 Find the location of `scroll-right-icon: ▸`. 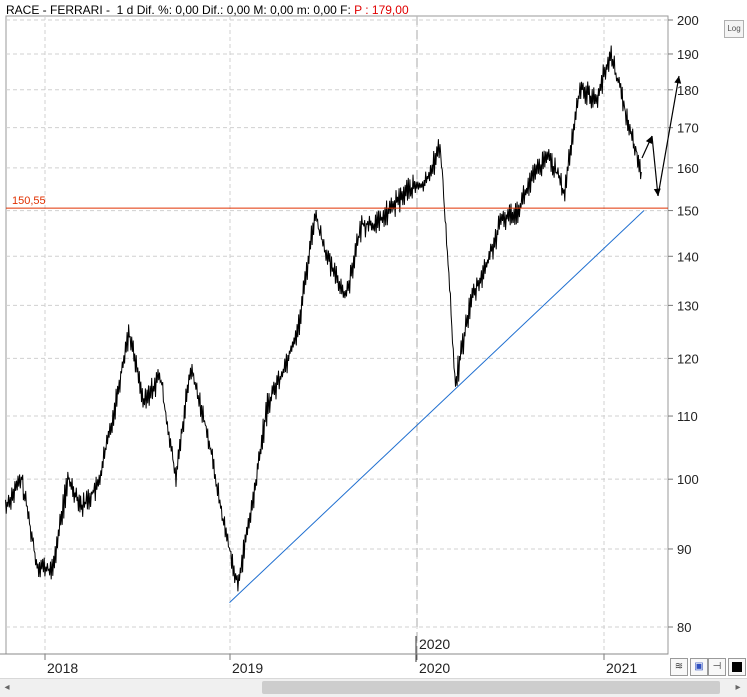

scroll-right-icon: ▸ is located at coordinates (738, 687).